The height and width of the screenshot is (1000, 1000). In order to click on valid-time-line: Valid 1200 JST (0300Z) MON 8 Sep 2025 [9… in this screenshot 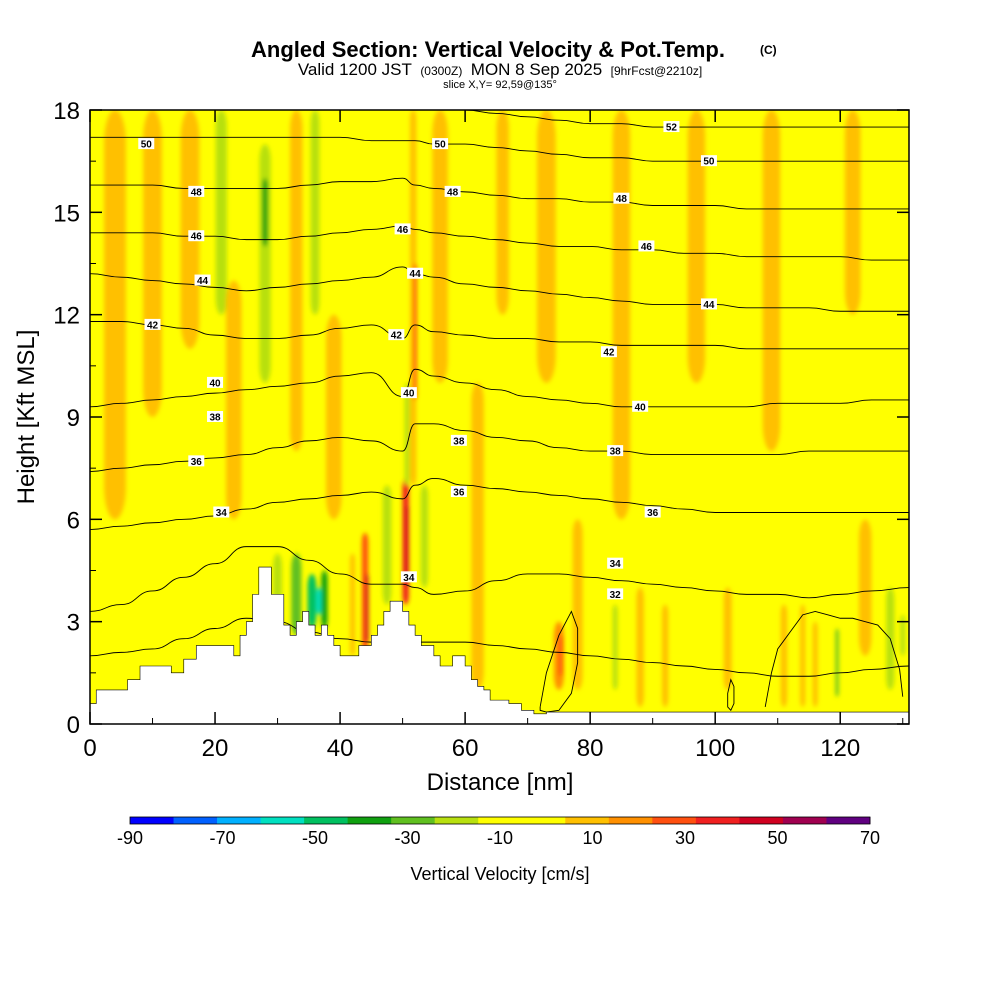, I will do `click(500, 69)`.